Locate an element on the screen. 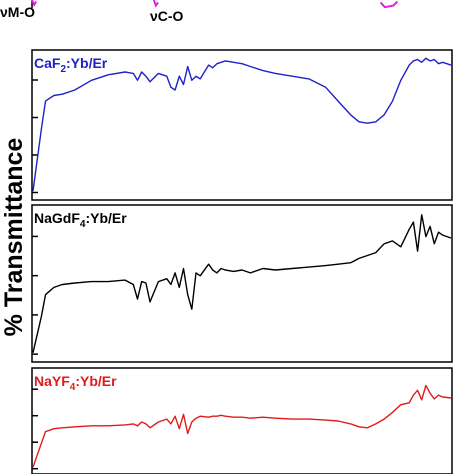  panel-label-main: NaYF is located at coordinates (52, 381).